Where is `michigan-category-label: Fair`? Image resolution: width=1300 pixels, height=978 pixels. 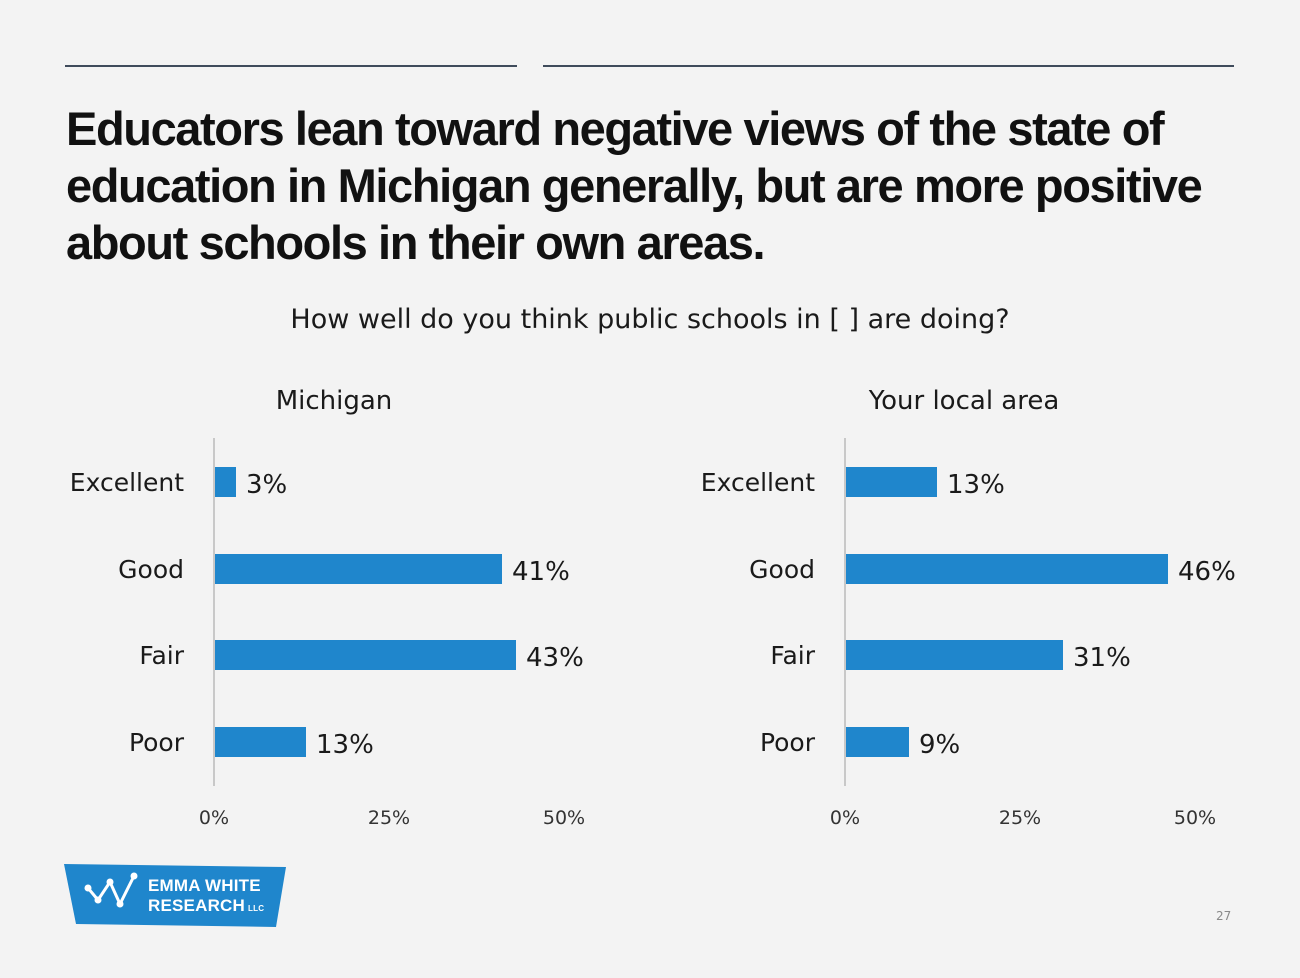
michigan-category-label: Fair is located at coordinates (161, 655).